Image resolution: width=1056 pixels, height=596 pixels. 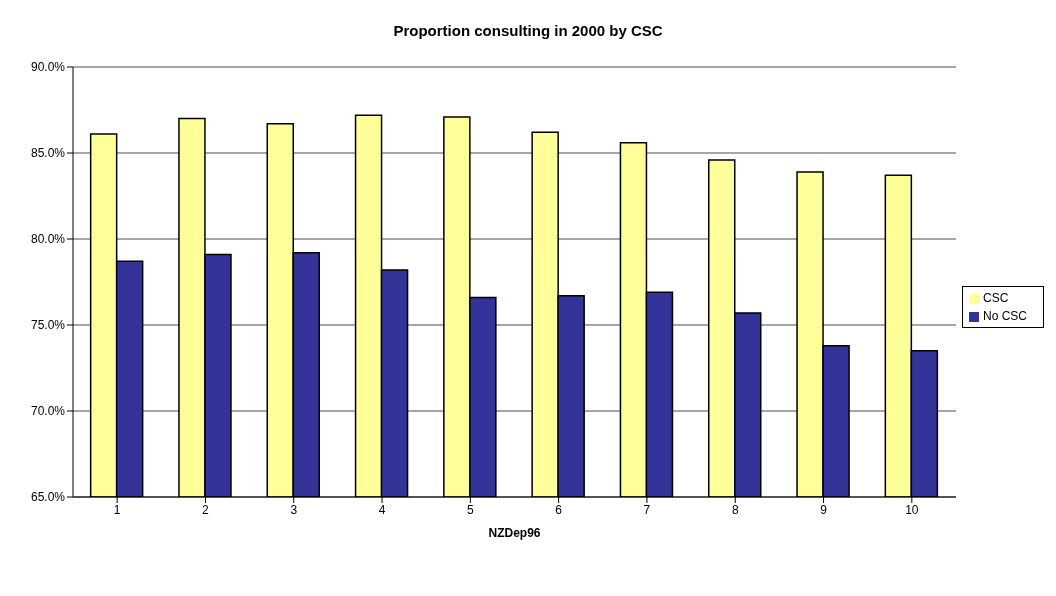 I want to click on x-tick-label: 5, so click(x=470, y=509).